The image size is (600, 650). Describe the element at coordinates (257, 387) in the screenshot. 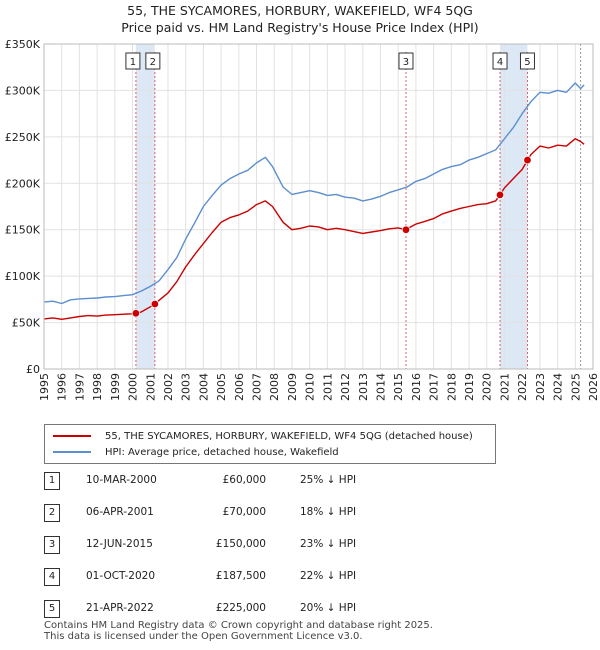

I see `x-tick-label: 2007` at that location.